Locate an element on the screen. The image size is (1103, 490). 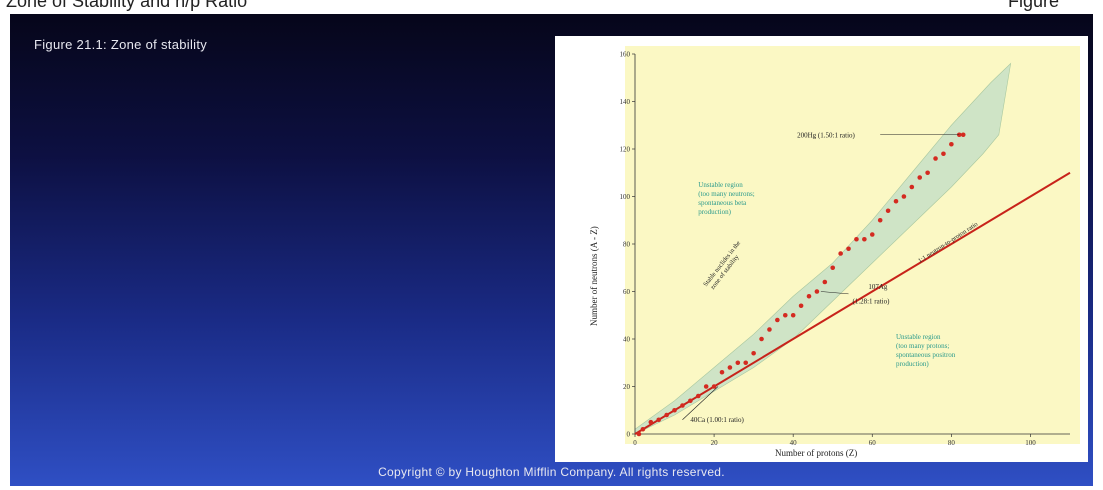
ag-leader-line is located at coordinates (834, 293).